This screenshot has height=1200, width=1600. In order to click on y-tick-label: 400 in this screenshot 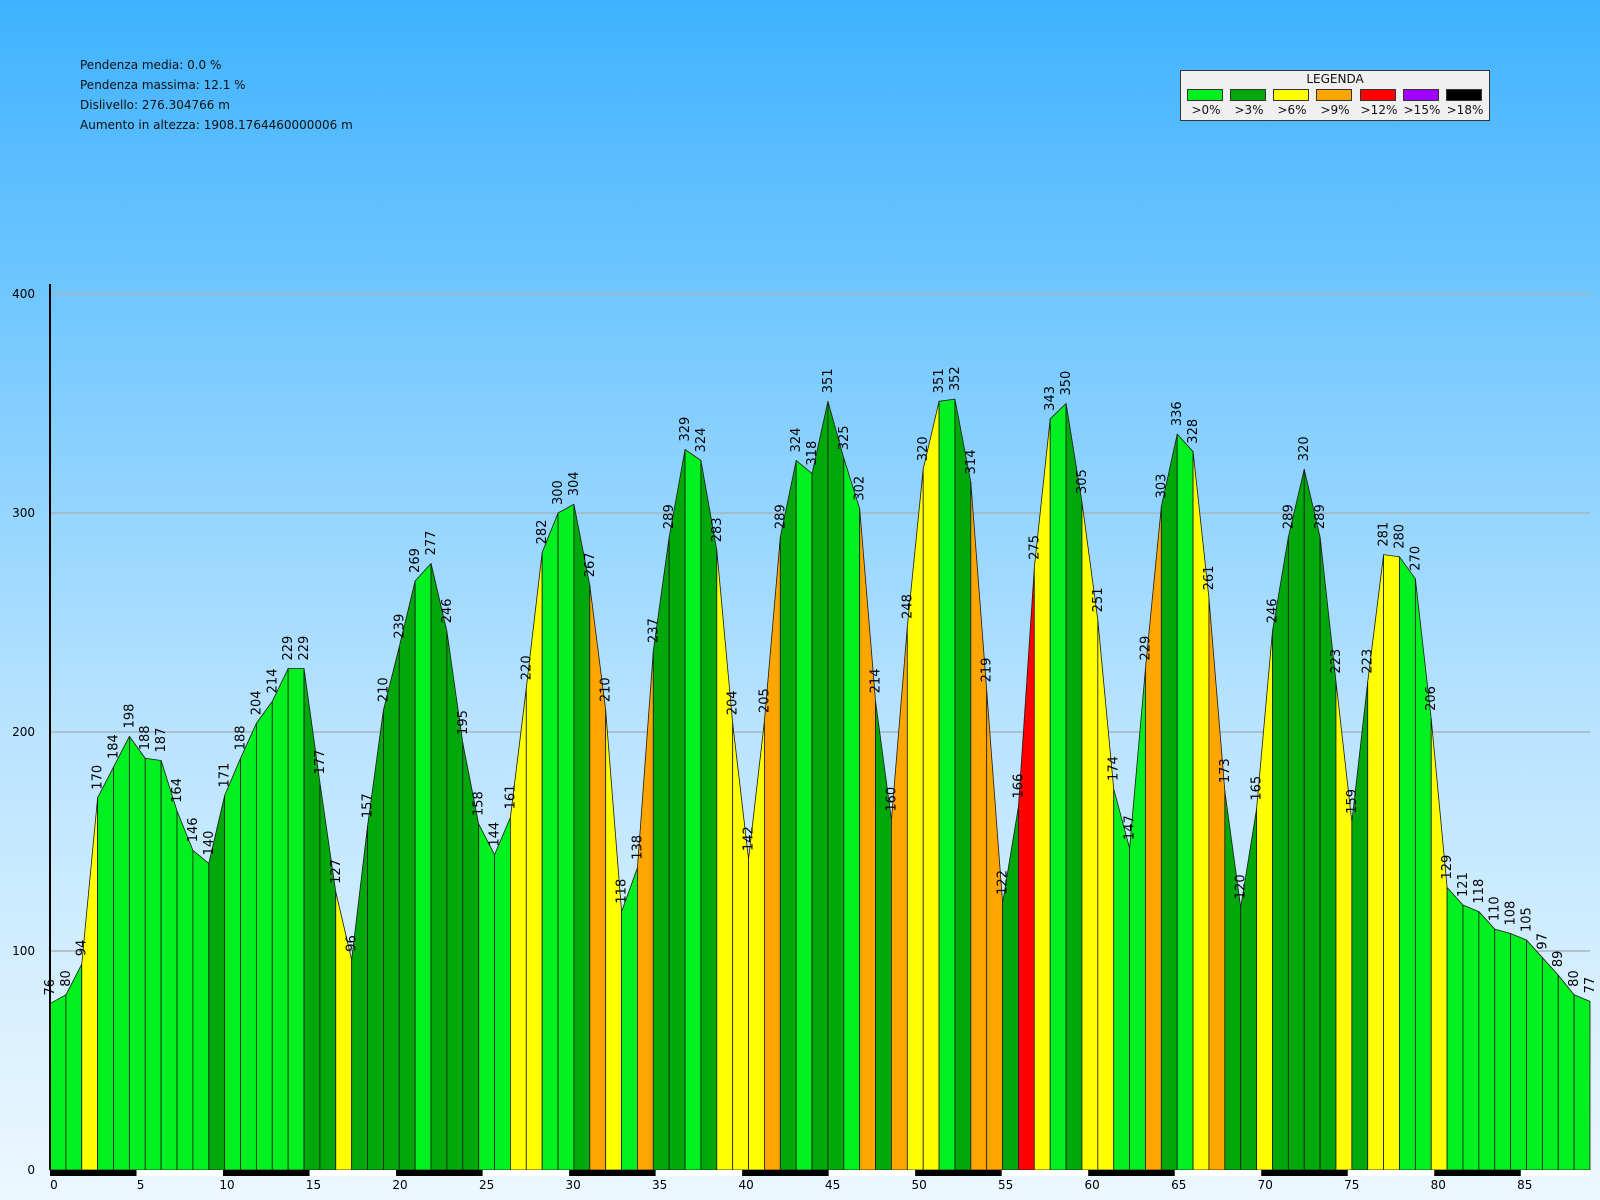, I will do `click(23, 294)`.